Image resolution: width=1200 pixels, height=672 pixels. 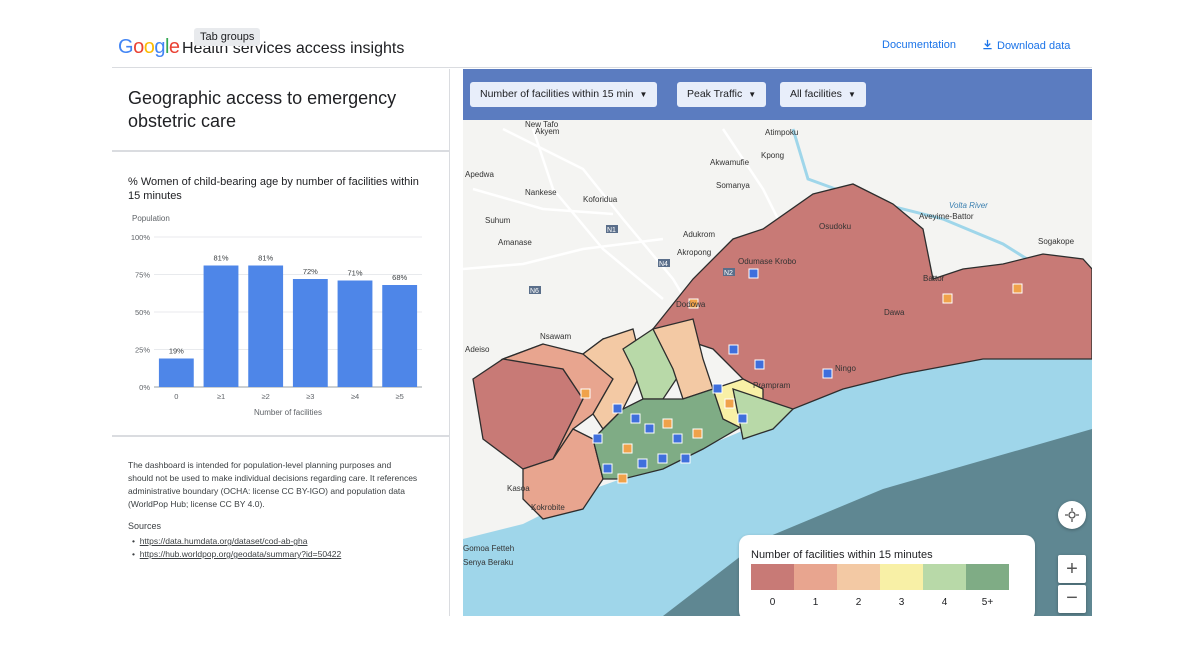 What do you see at coordinates (987, 602) in the screenshot?
I see `legend-label: 5+` at bounding box center [987, 602].